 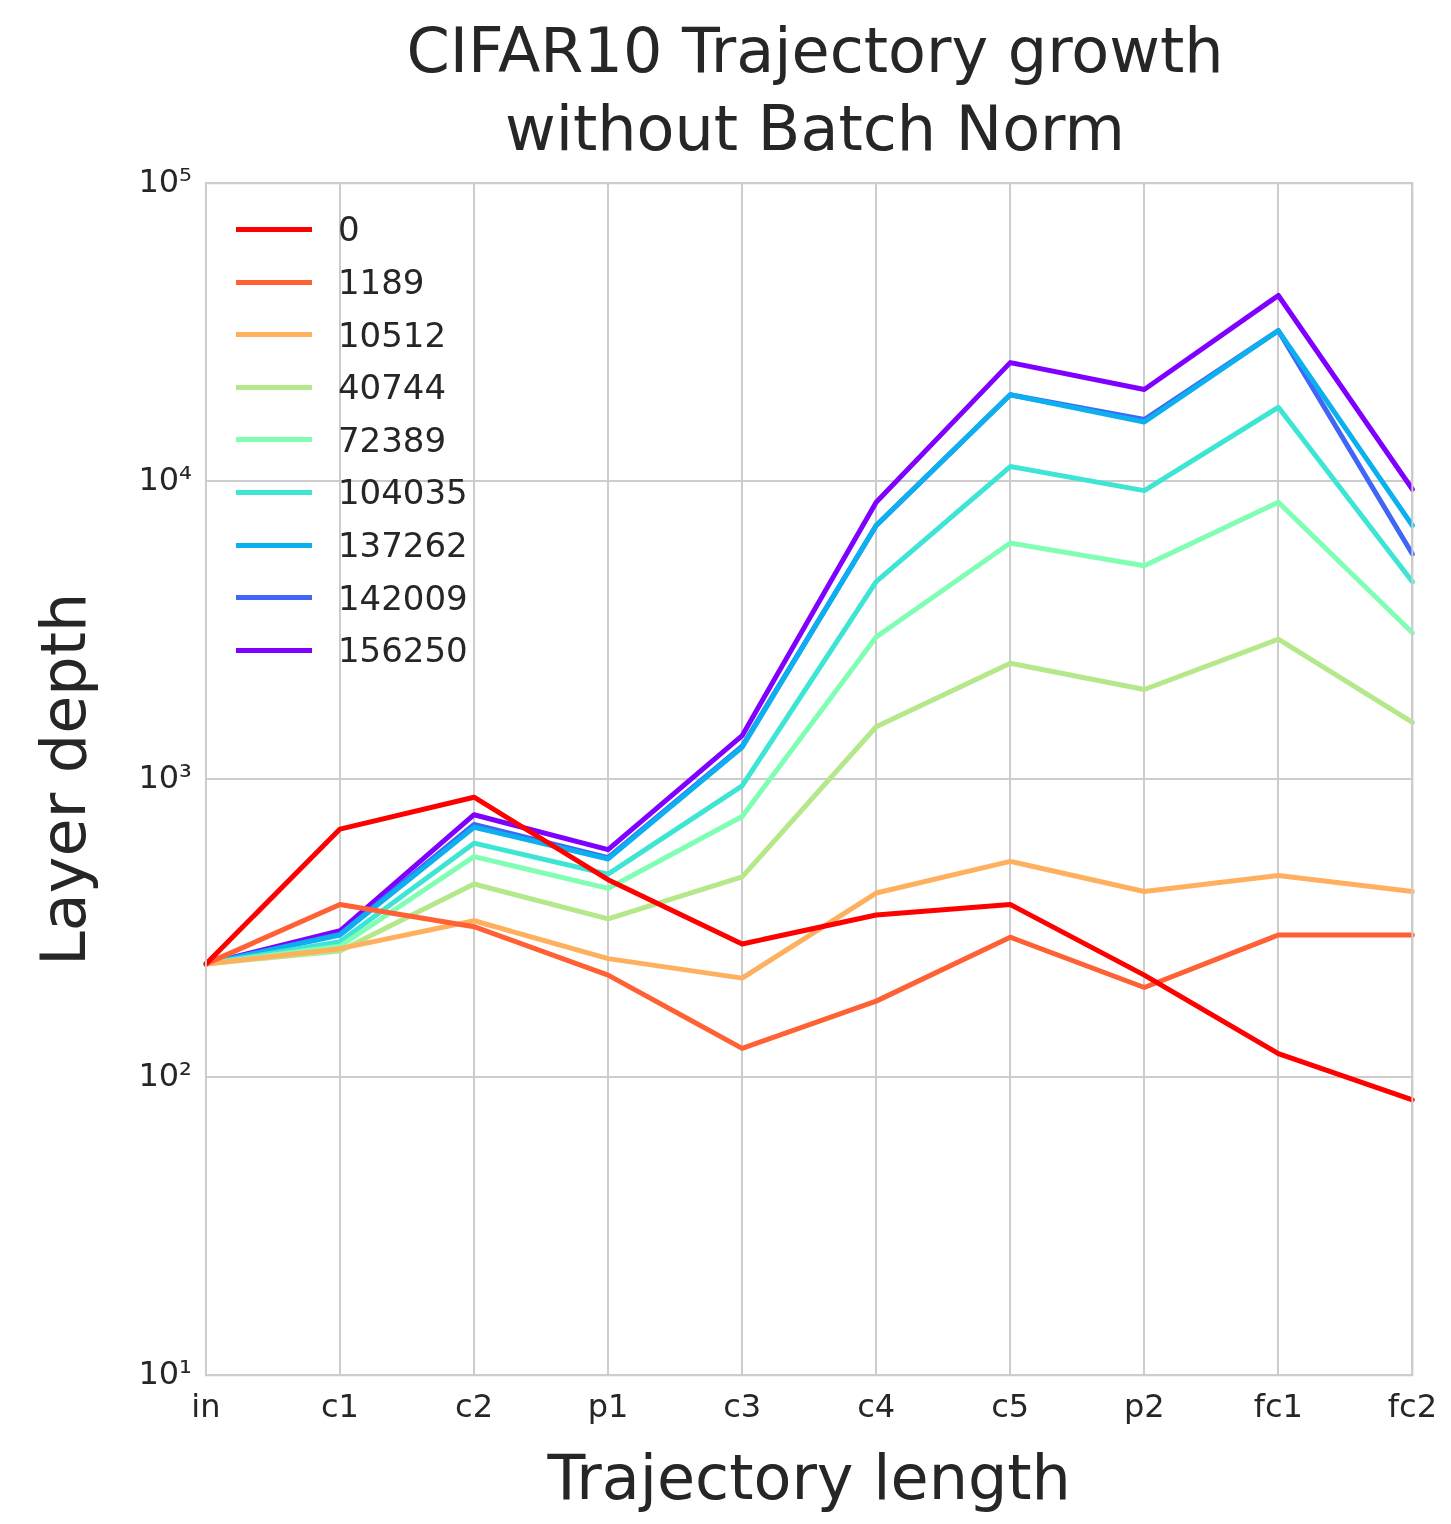 What do you see at coordinates (392, 334) in the screenshot?
I see `legend-label: 10512` at bounding box center [392, 334].